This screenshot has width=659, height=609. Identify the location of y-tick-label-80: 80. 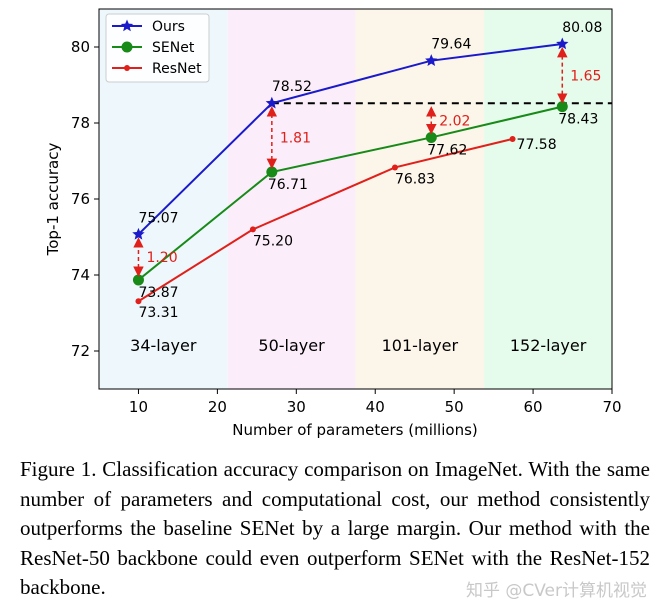
(80, 47).